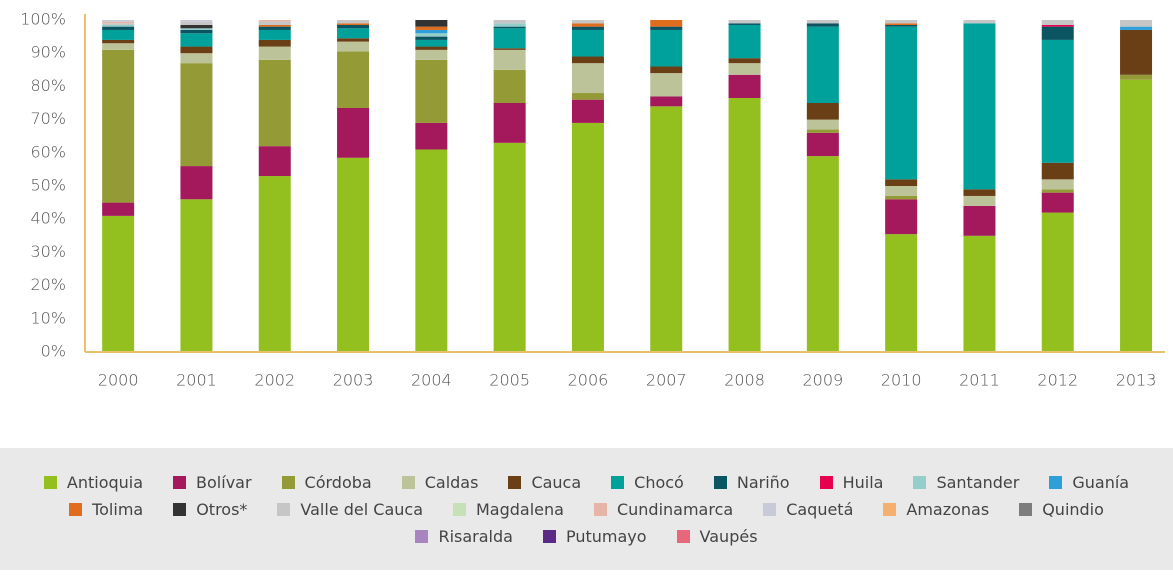 The height and width of the screenshot is (586, 1173). I want to click on legend-label: Guanía, so click(1101, 482).